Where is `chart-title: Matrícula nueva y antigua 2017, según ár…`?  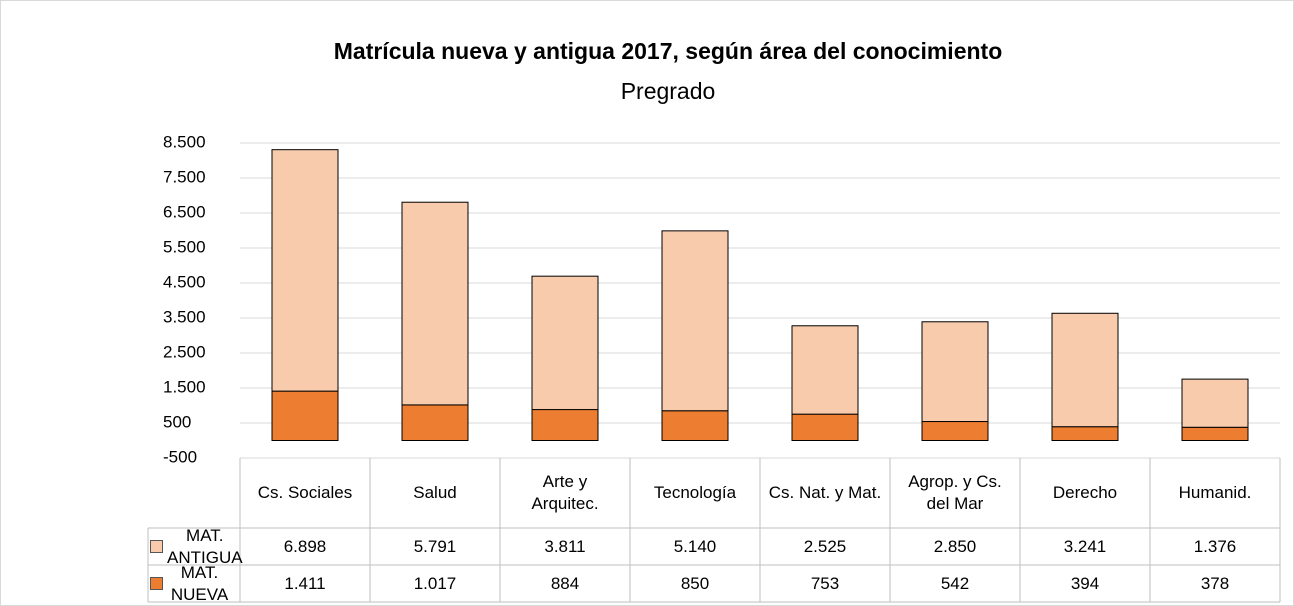 chart-title: Matrícula nueva y antigua 2017, según ár… is located at coordinates (668, 51).